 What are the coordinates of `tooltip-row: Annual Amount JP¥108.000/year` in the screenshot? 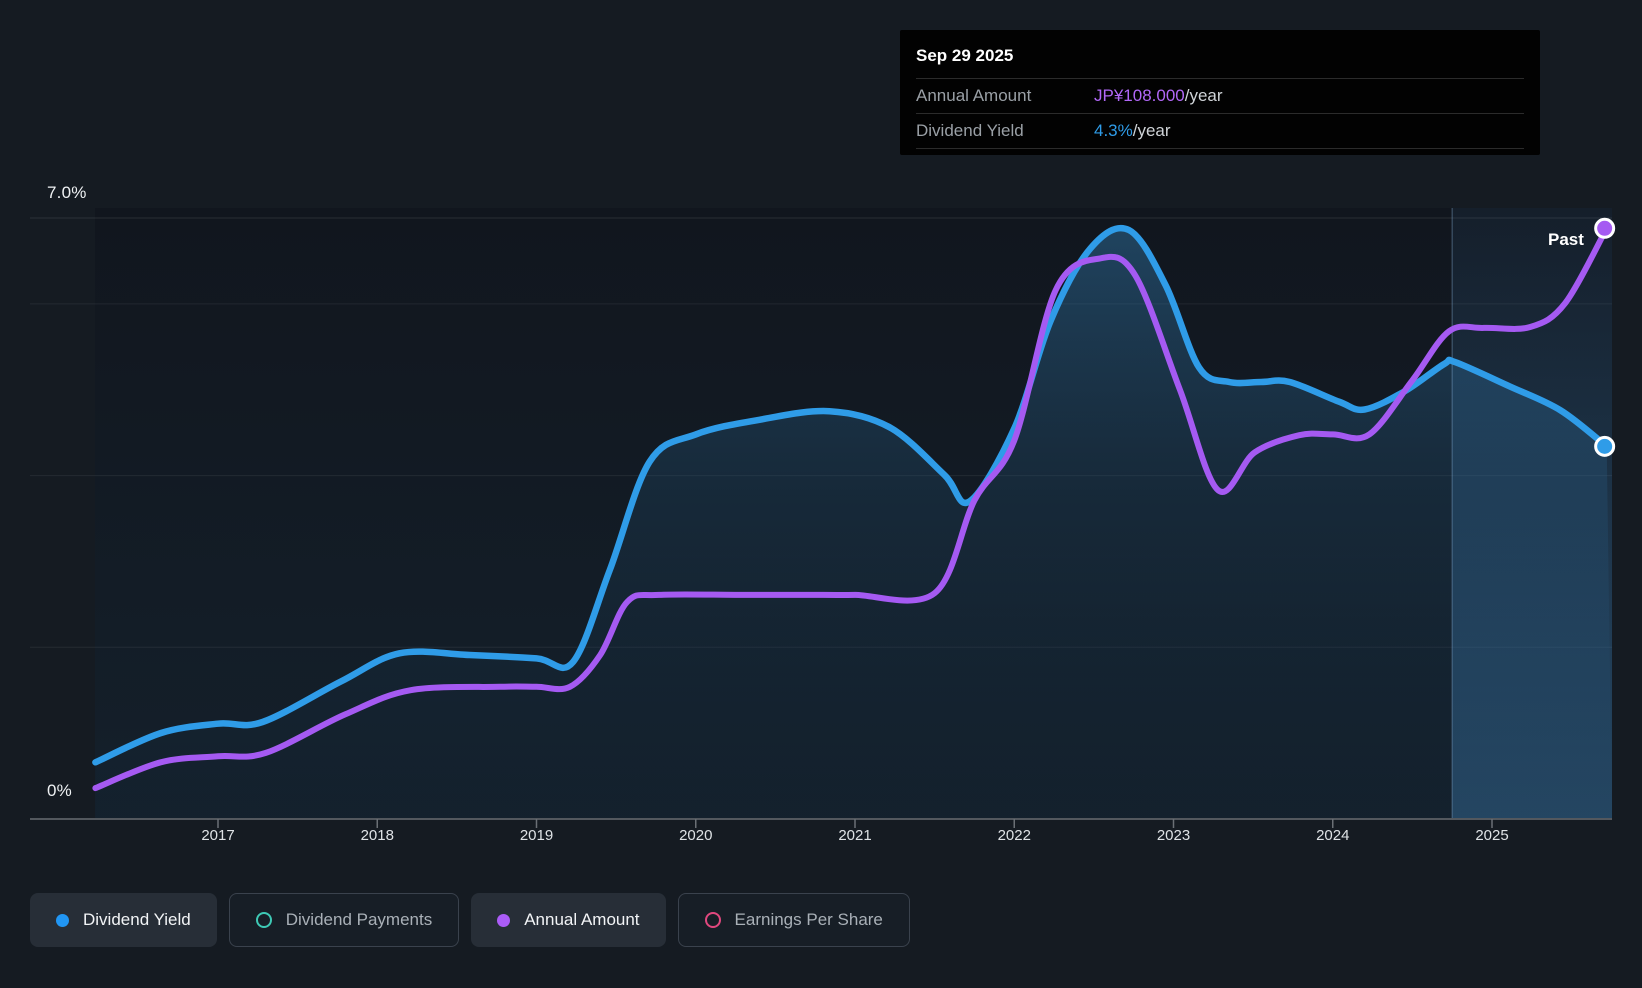 It's located at (1220, 95).